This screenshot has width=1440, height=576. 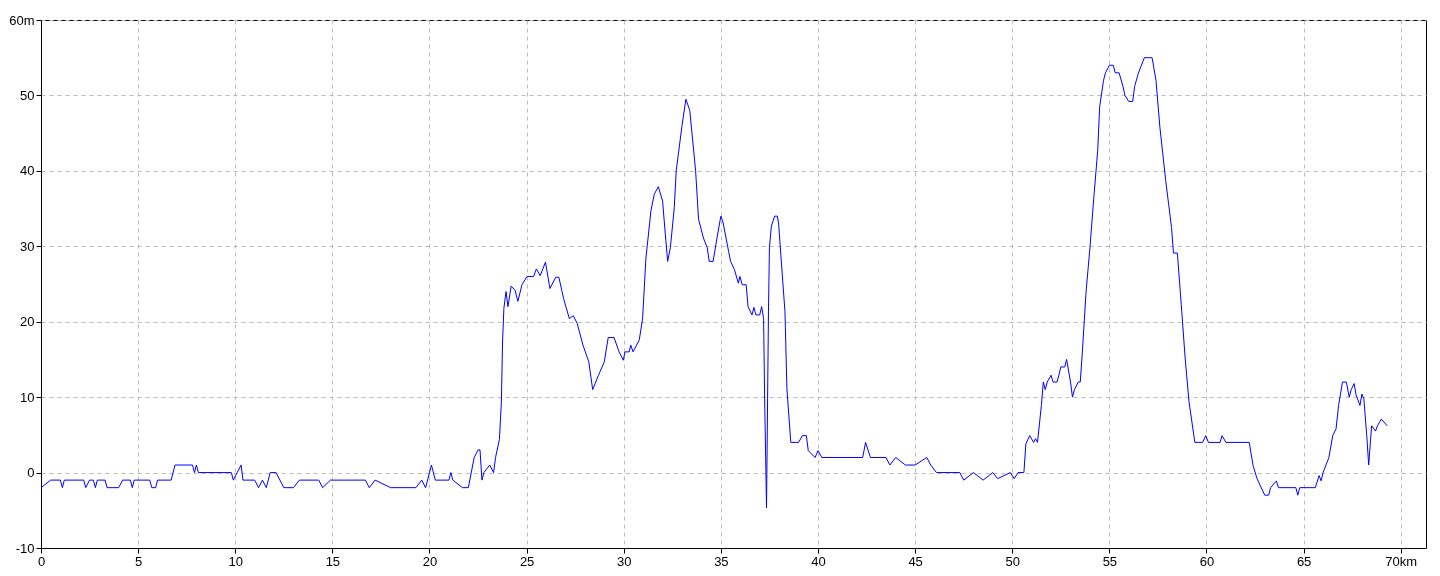 I want to click on x-tick-label: 20, so click(x=430, y=561).